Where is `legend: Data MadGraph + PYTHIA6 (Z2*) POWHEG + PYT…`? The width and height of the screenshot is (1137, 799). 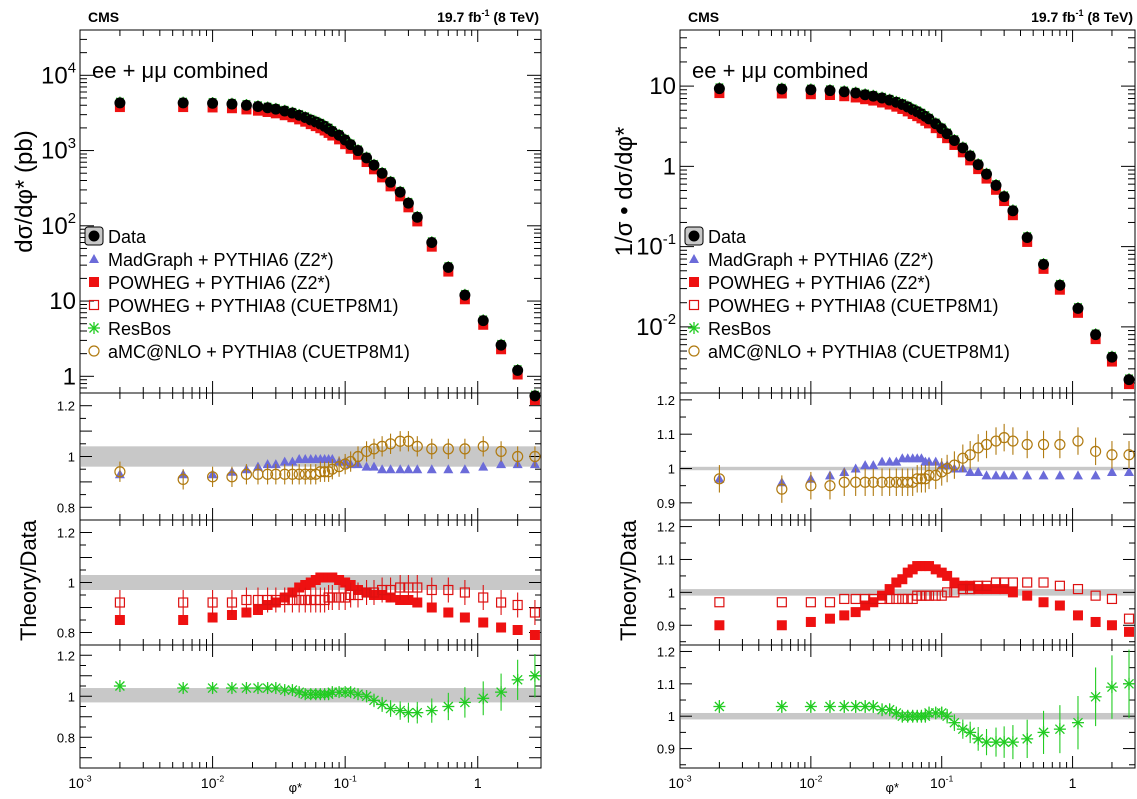
legend: Data MadGraph + PYTHIA6 (Z2*) POWHEG + PYT… is located at coordinates (847, 294).